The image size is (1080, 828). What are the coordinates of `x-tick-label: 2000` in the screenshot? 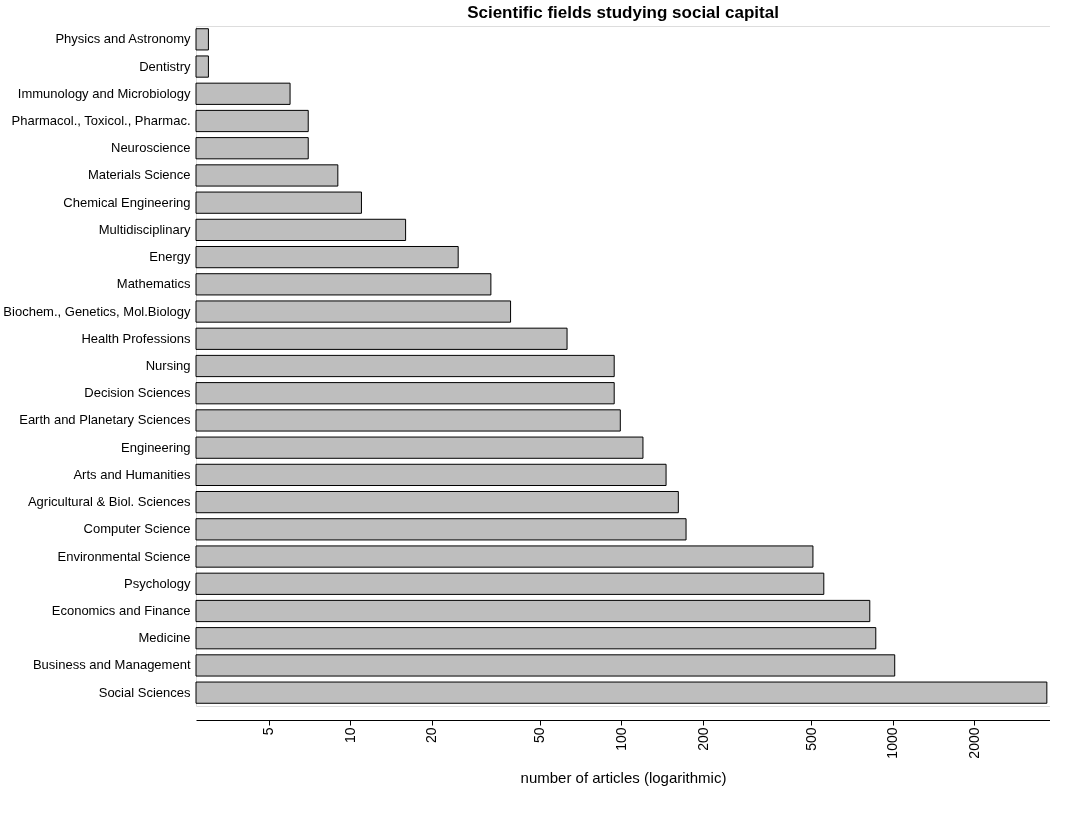 It's located at (973, 743).